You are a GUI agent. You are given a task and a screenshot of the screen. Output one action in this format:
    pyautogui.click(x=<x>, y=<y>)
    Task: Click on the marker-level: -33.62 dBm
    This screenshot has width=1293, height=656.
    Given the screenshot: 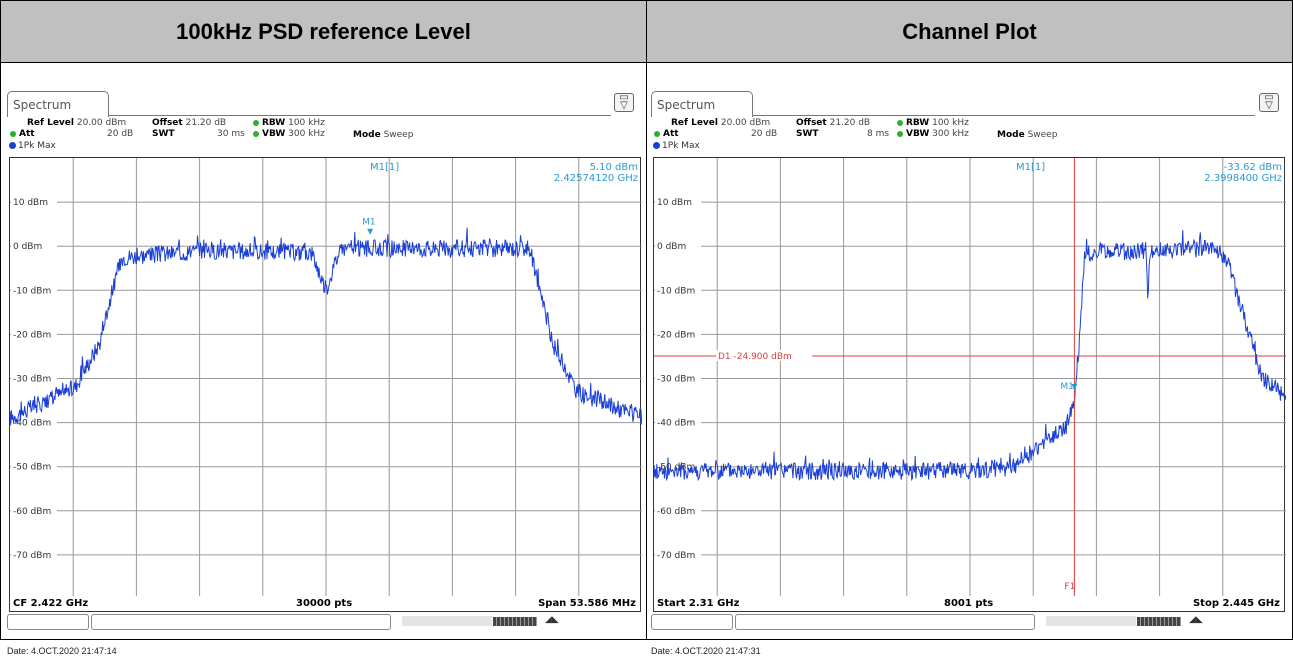 What is the action you would take?
    pyautogui.click(x=1253, y=167)
    